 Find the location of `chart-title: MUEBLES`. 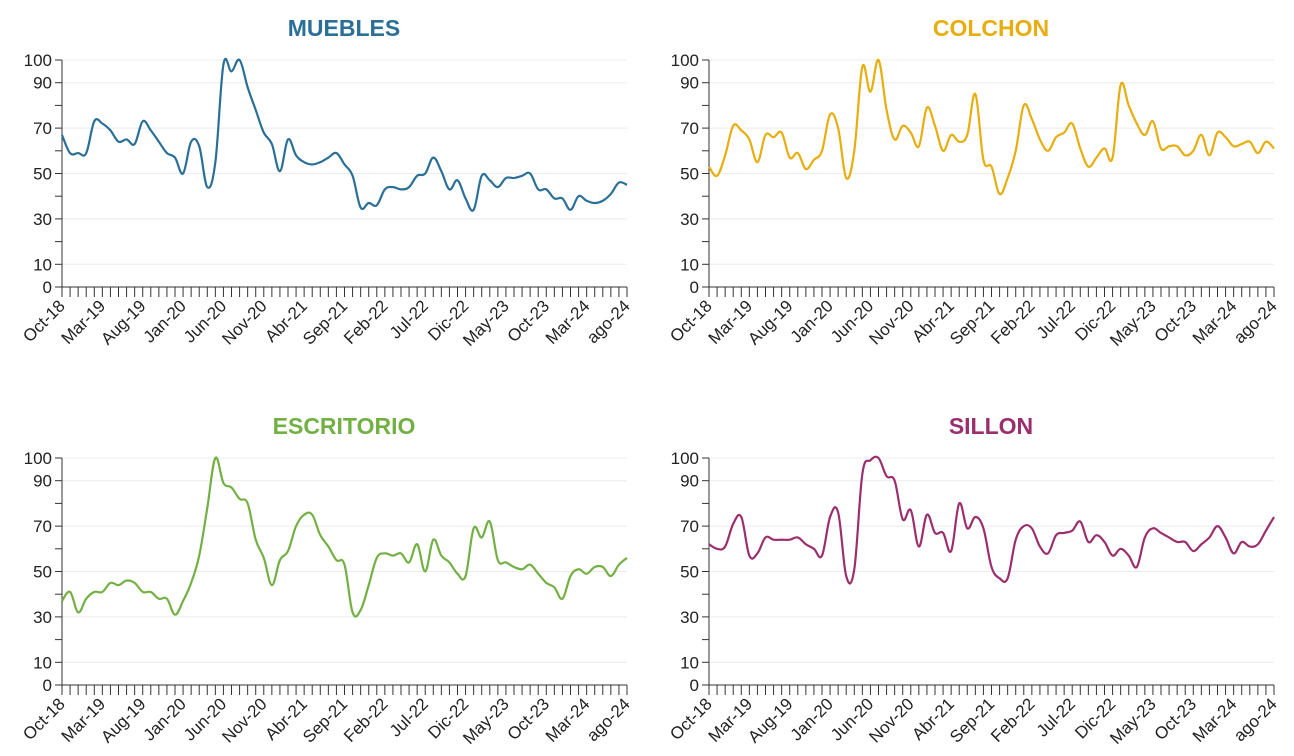

chart-title: MUEBLES is located at coordinates (344, 28).